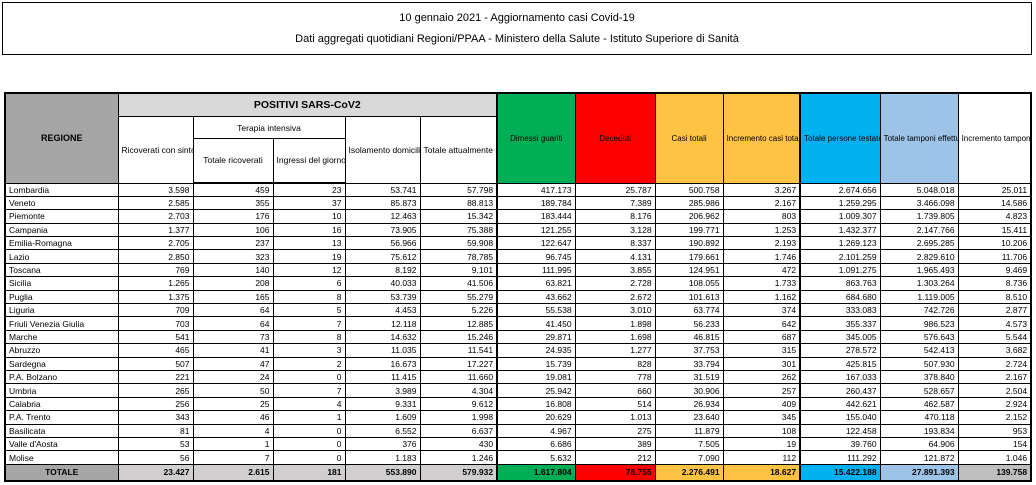 The image size is (1036, 485). What do you see at coordinates (994, 323) in the screenshot?
I see `value-cell: 4.573` at bounding box center [994, 323].